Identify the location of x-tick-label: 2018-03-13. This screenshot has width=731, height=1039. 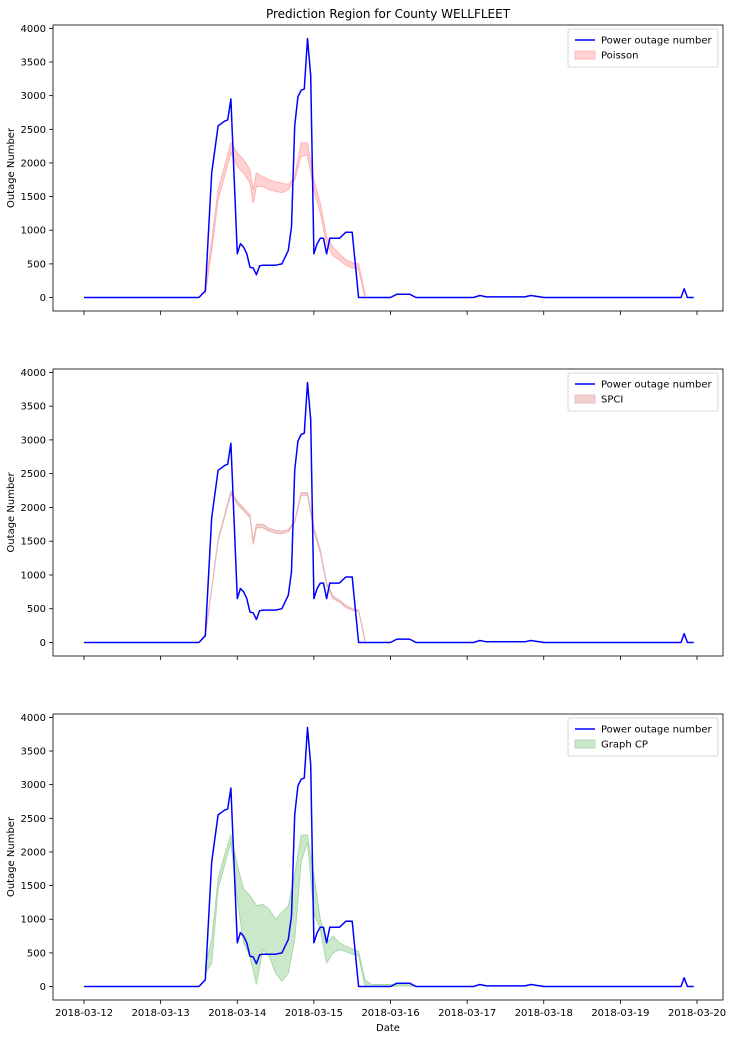
(161, 1013).